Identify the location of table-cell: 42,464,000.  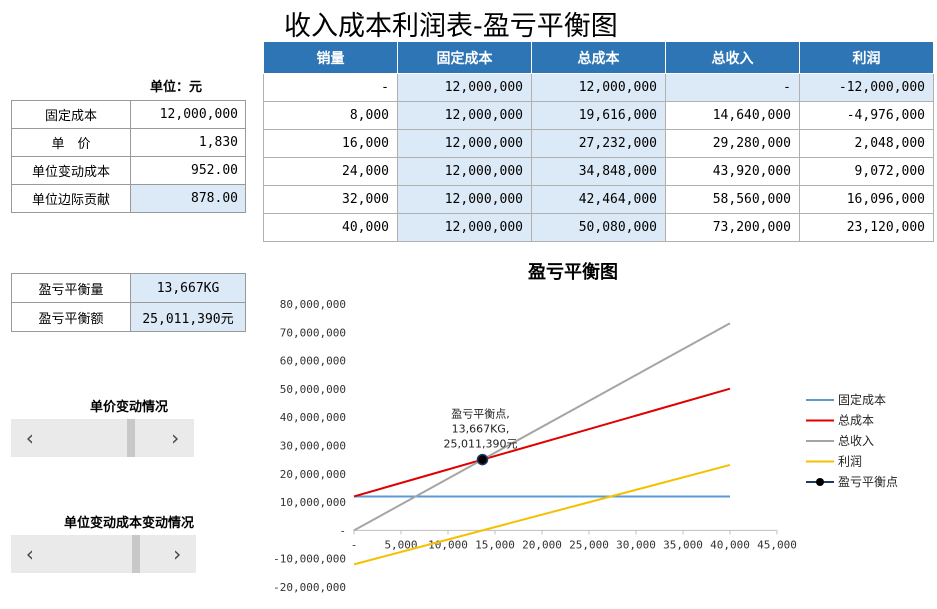
(598, 199).